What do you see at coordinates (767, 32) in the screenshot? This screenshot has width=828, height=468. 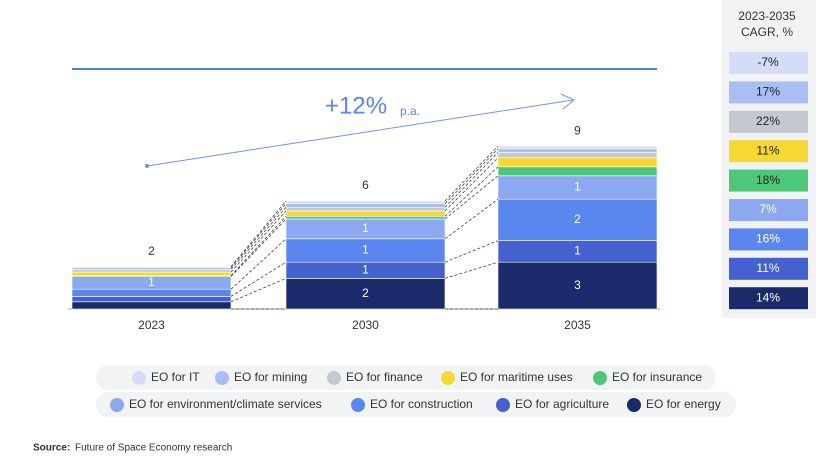 I see `cagr-title: CAGR, %` at bounding box center [767, 32].